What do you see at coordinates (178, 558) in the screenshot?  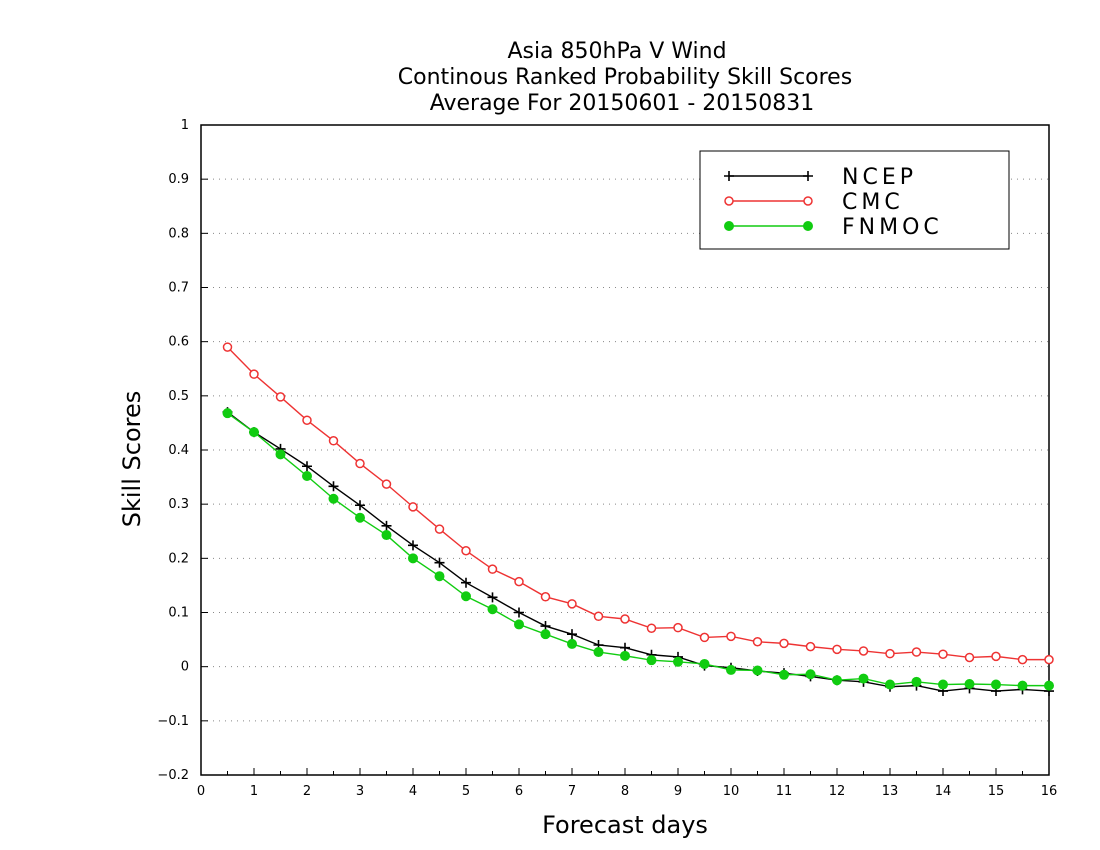 I see `y-tick-label: 0.2` at bounding box center [178, 558].